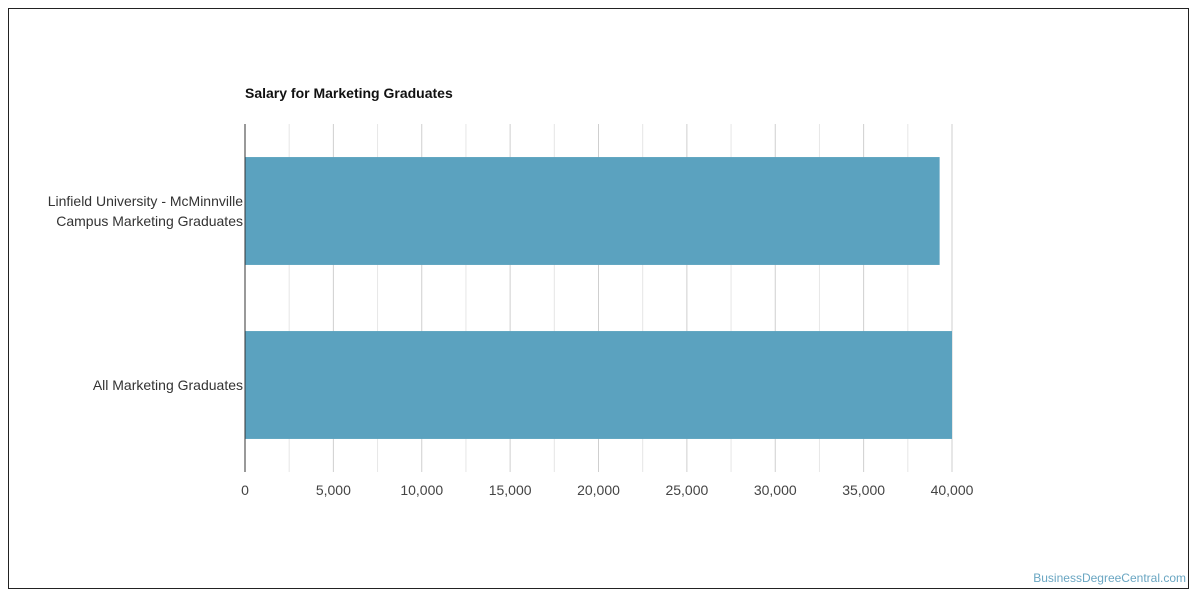 This screenshot has width=1200, height=600. Describe the element at coordinates (168, 385) in the screenshot. I see `category-label: All Marketing Graduates` at that location.